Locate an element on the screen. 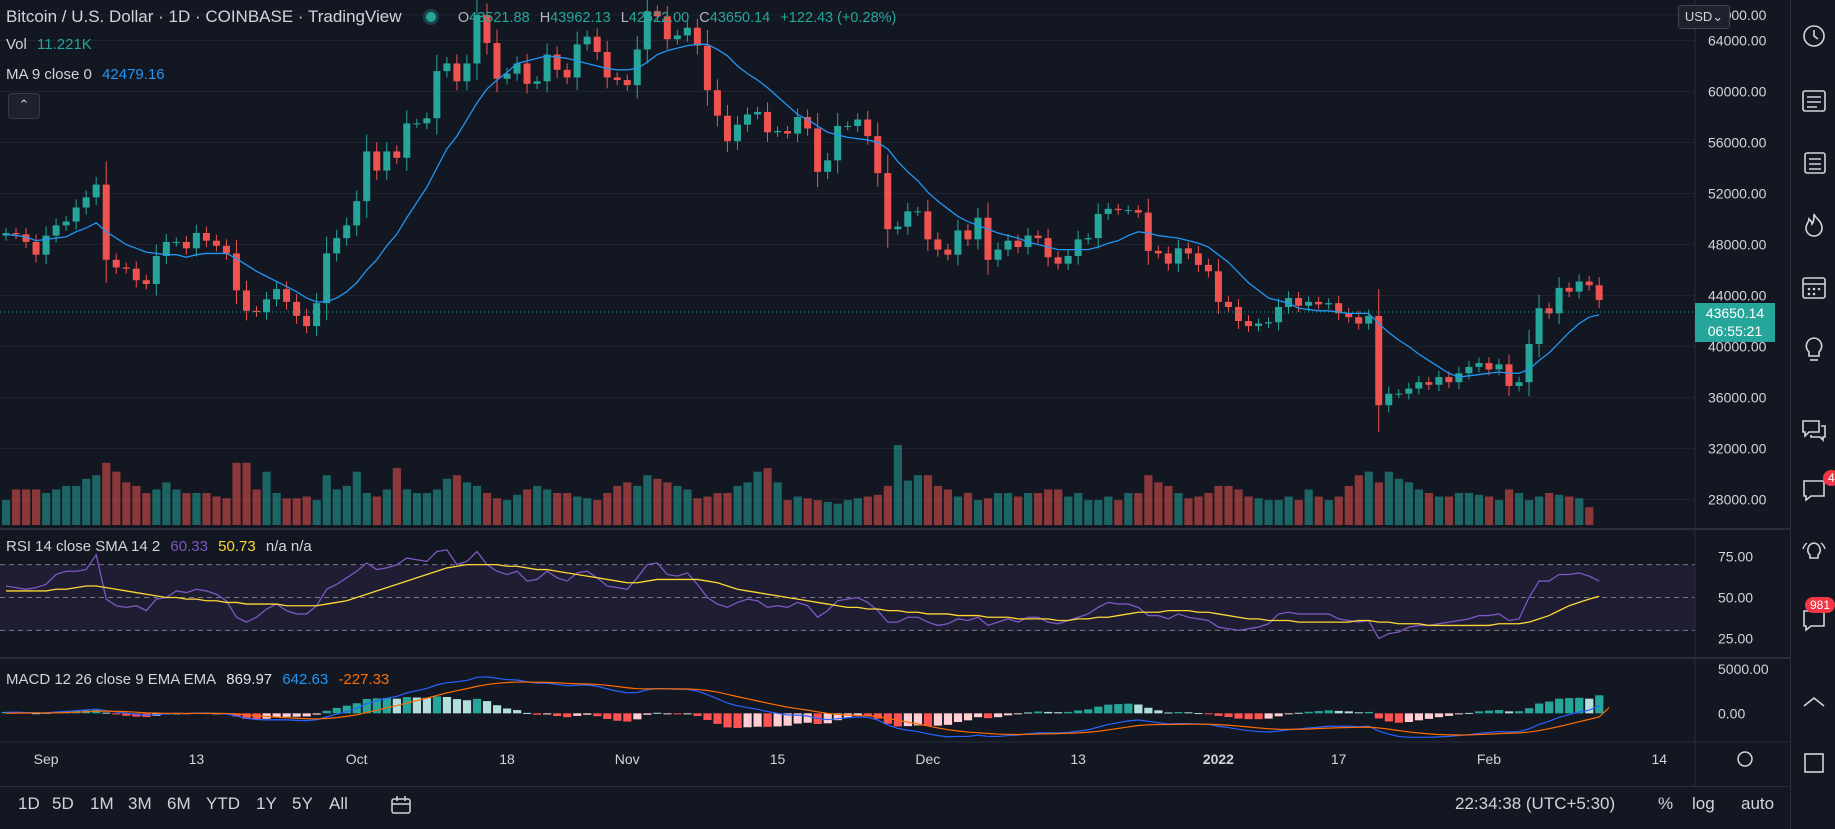  range-ytd: YTD is located at coordinates (223, 803).